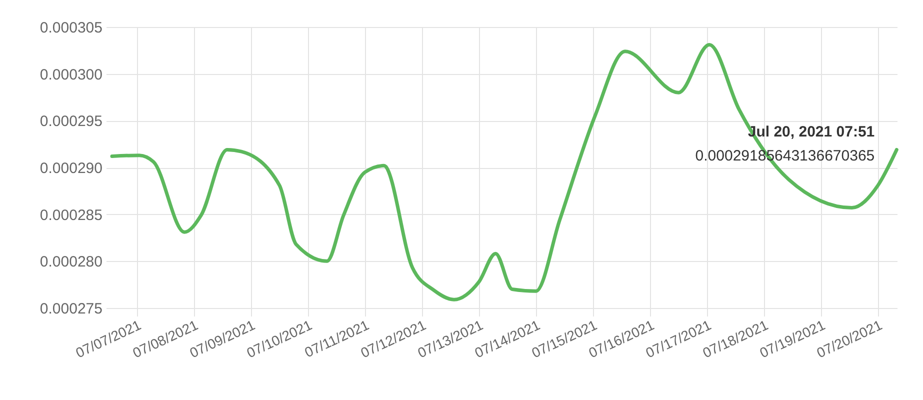 The image size is (923, 400). What do you see at coordinates (71, 168) in the screenshot?
I see `y-tick-label: 0.000290` at bounding box center [71, 168].